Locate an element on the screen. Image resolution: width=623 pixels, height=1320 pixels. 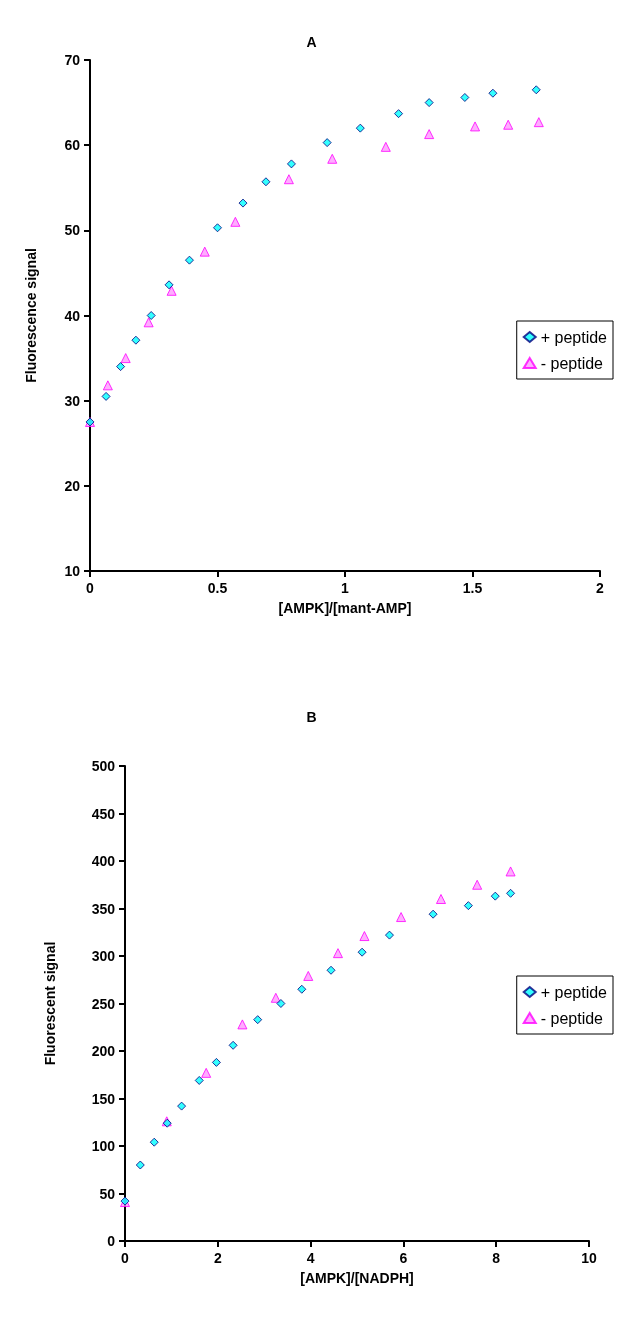
x-tick-label: 1 is located at coordinates (345, 588).